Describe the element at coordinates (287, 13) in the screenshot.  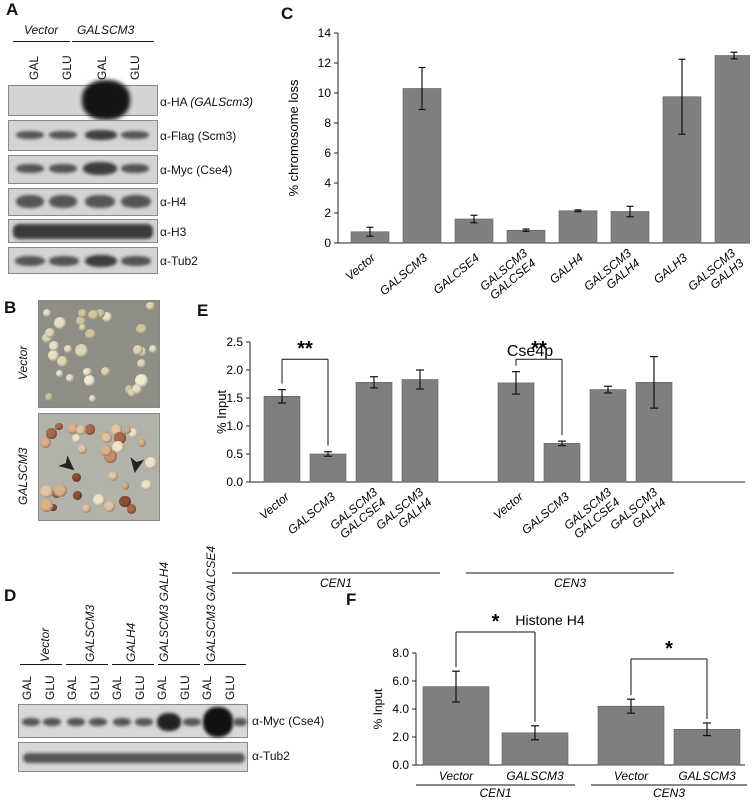
I see `panel-letter-c: C` at that location.